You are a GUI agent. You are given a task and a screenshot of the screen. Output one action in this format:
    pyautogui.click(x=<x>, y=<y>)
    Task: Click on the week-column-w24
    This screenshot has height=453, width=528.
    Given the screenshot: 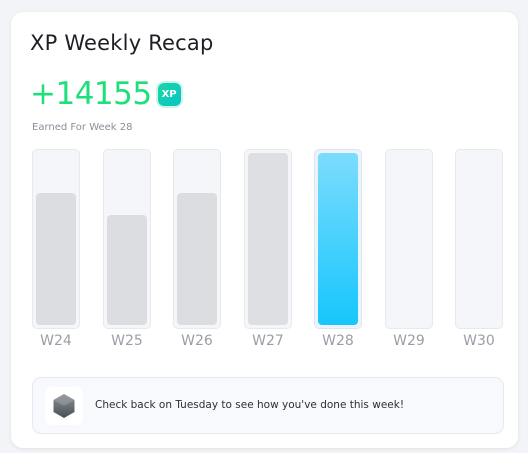 What is the action you would take?
    pyautogui.click(x=56, y=239)
    